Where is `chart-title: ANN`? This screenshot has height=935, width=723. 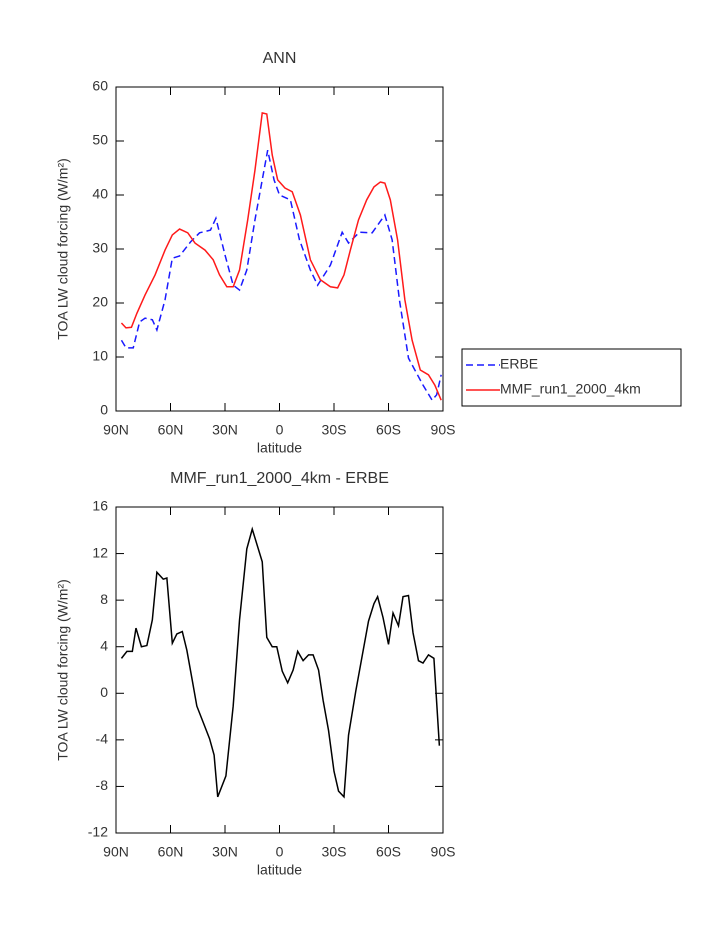
chart-title: ANN is located at coordinates (280, 58).